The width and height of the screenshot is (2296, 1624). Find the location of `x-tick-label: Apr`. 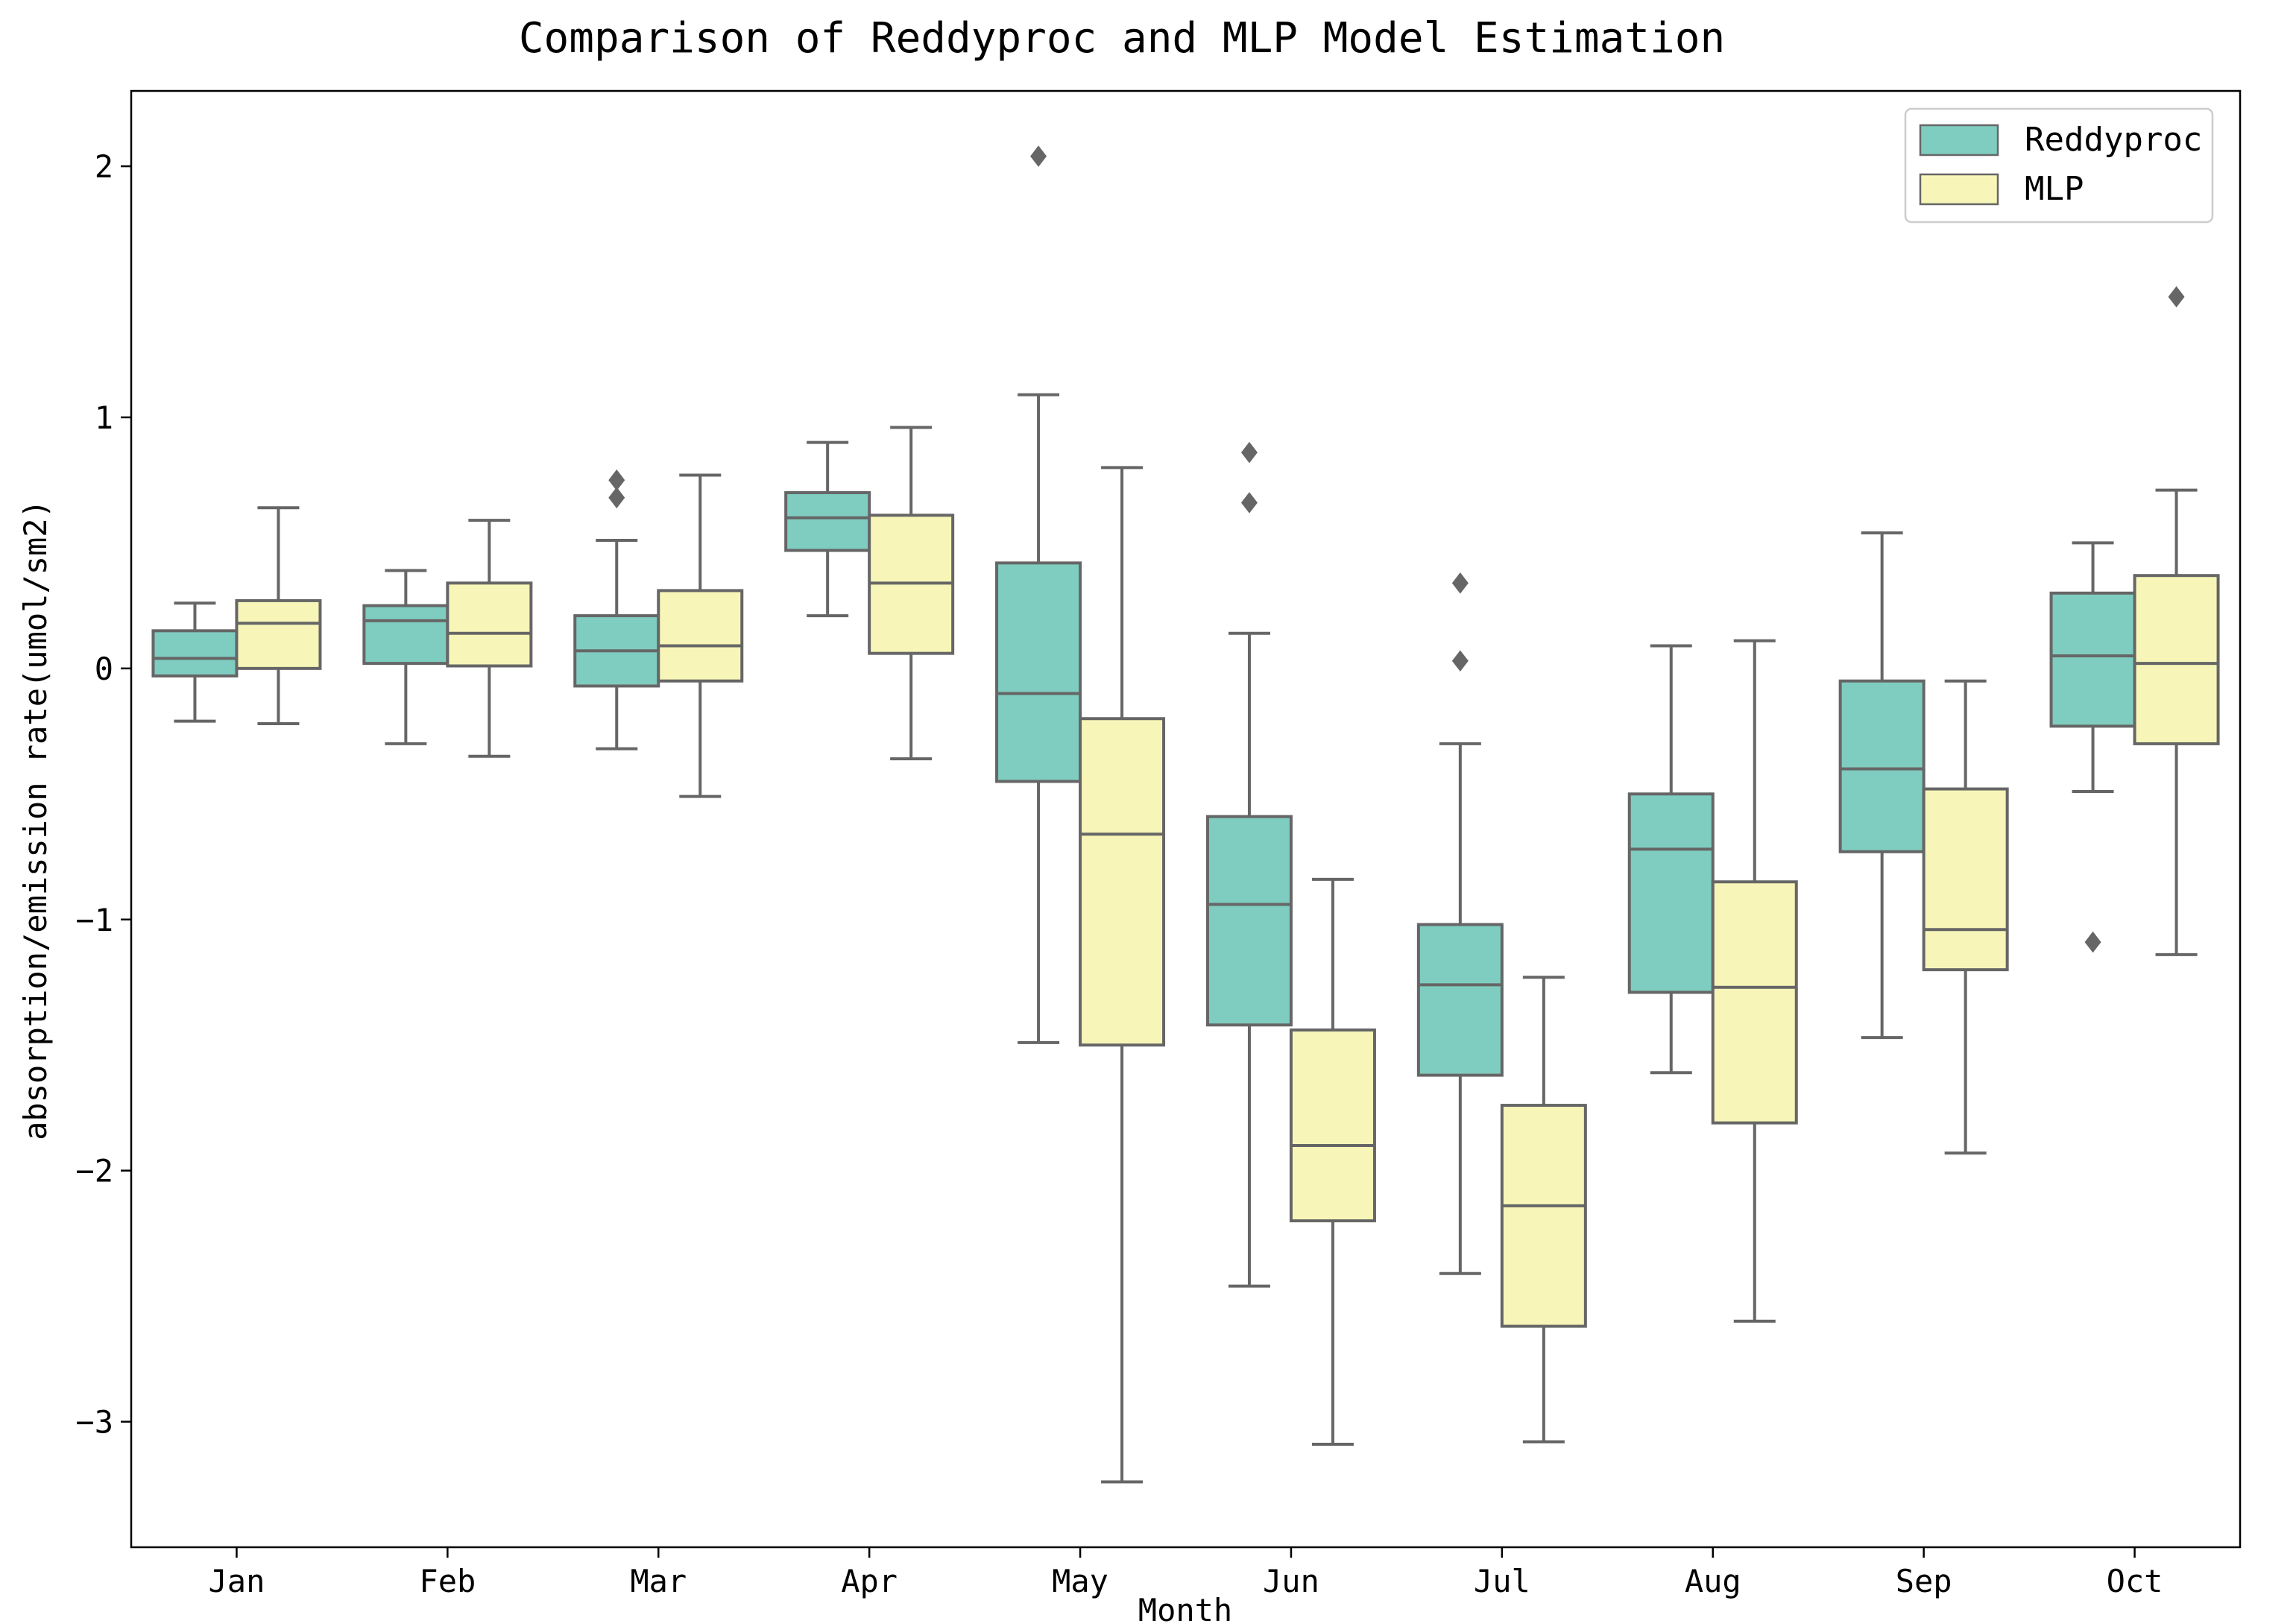

x-tick-label: Apr is located at coordinates (870, 1581).